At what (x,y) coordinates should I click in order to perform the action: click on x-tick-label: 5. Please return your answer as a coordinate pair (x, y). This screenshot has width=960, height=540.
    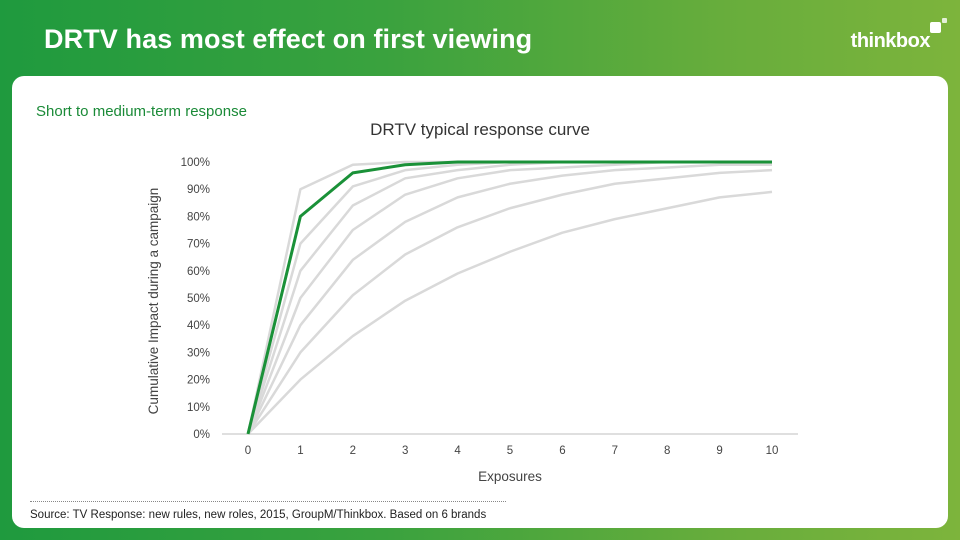
    Looking at the image, I should click on (510, 451).